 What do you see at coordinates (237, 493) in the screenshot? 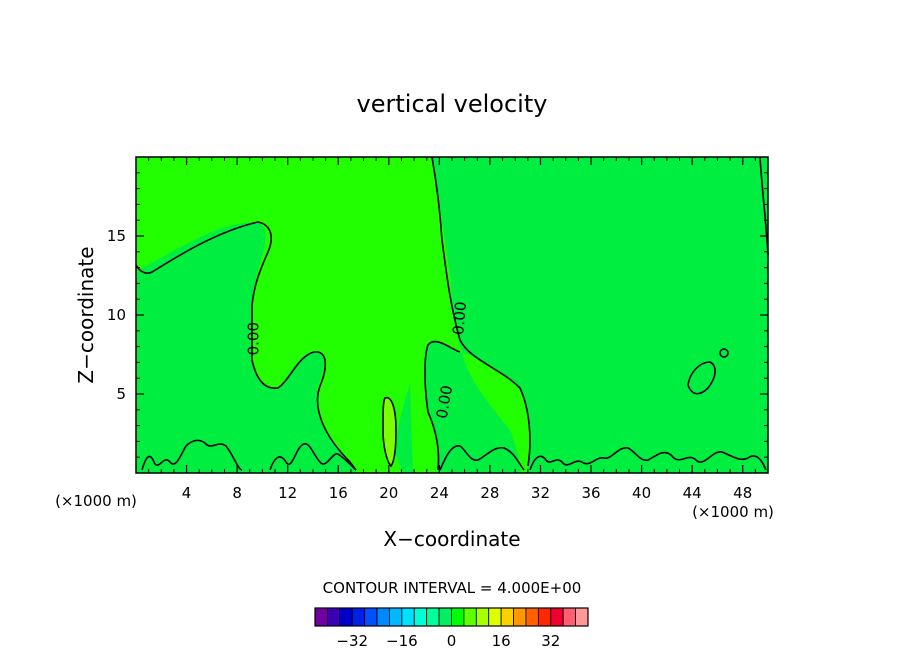
I see `x-tick-label: 8` at bounding box center [237, 493].